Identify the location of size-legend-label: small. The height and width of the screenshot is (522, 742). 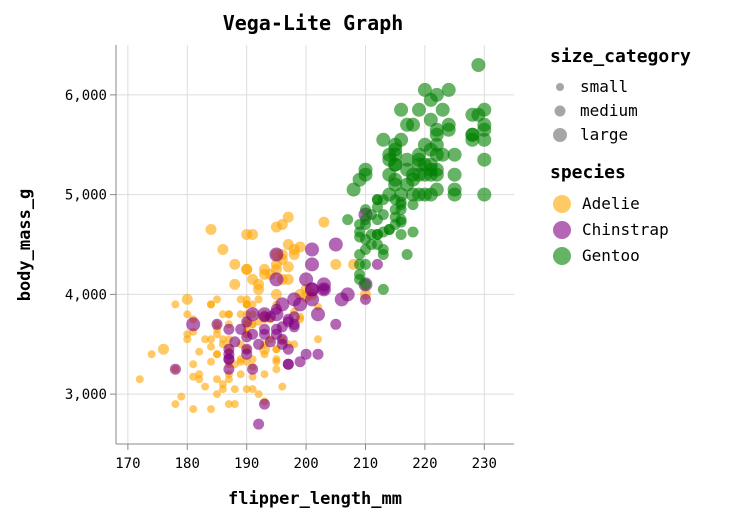
(604, 86).